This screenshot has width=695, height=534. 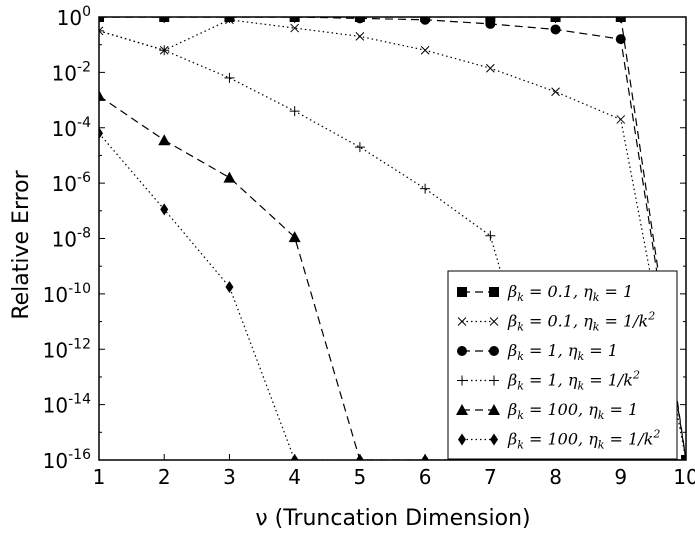 What do you see at coordinates (72, 128) in the screenshot?
I see `y-tick-label: 10⁻⁴` at bounding box center [72, 128].